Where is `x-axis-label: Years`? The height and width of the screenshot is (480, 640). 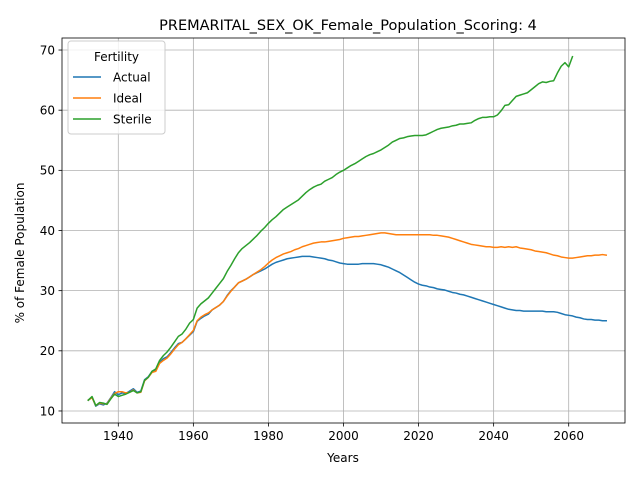
x-axis-label: Years is located at coordinates (342, 458).